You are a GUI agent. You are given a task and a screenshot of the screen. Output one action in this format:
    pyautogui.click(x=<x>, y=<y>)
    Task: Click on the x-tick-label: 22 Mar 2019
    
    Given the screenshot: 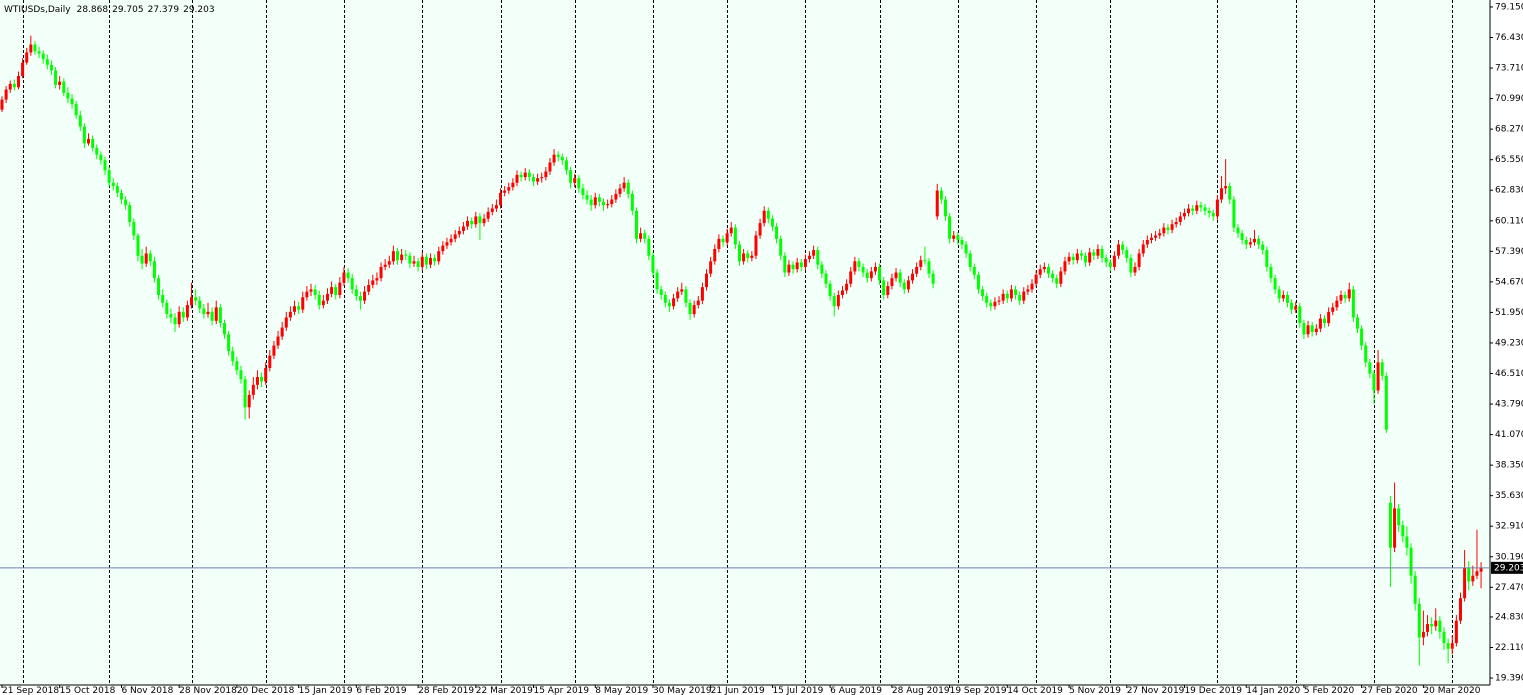 What is the action you would take?
    pyautogui.click(x=504, y=690)
    